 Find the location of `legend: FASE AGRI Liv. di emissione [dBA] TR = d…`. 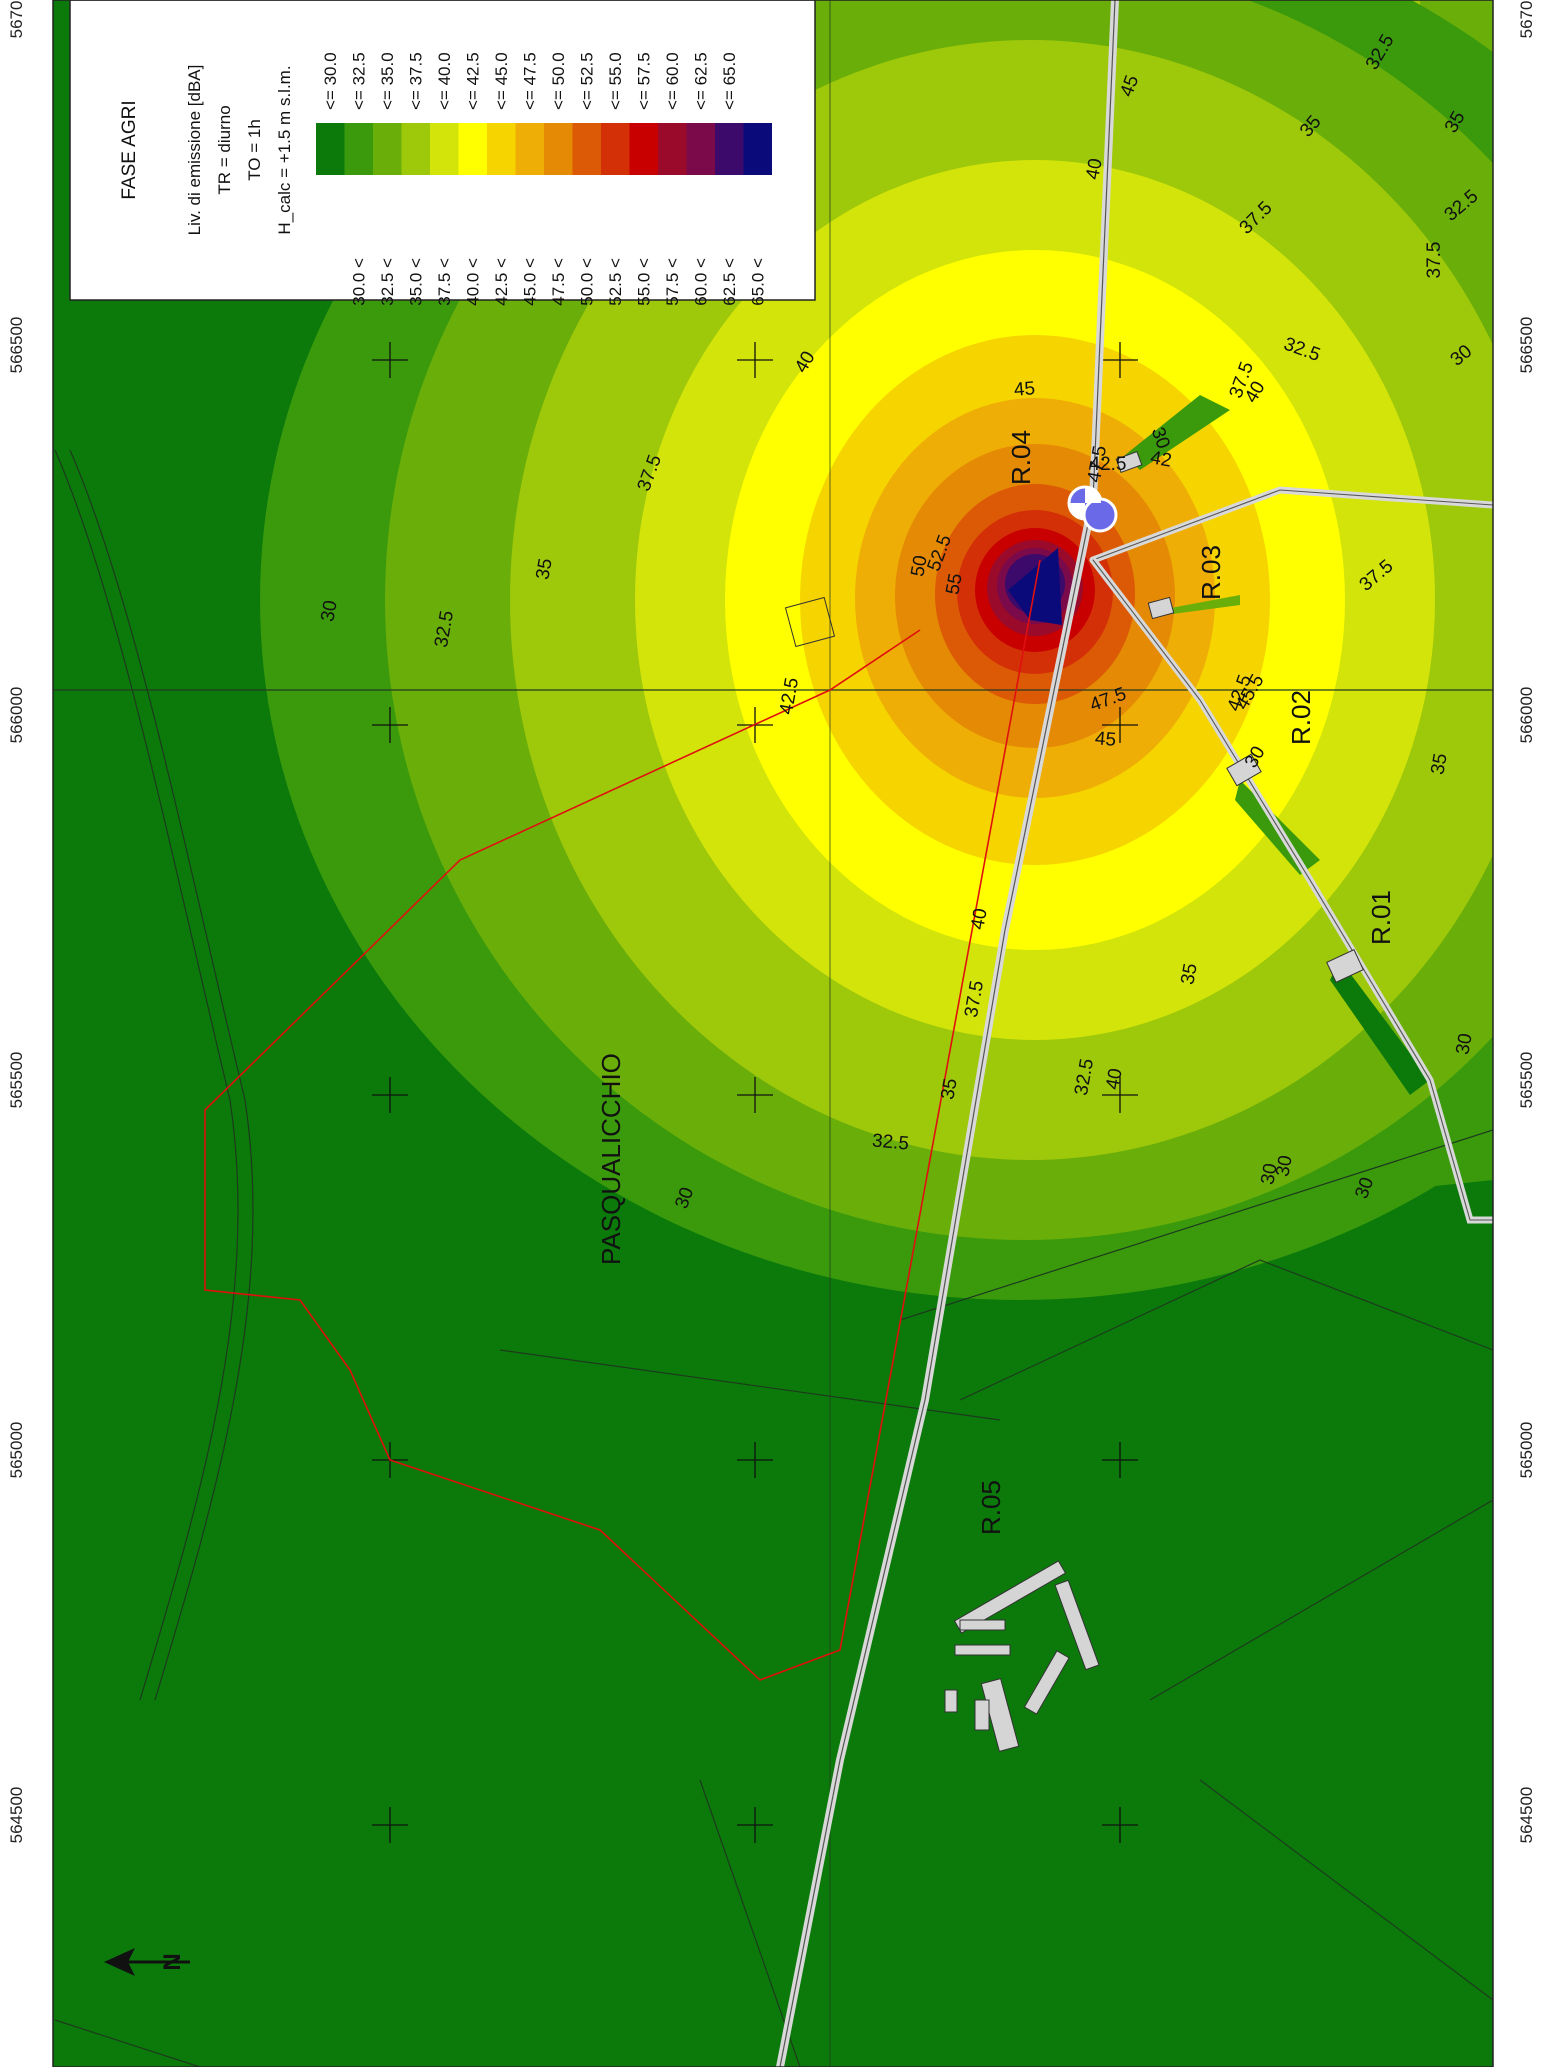

legend: FASE AGRI Liv. di emissione [dBA] TR = d… is located at coordinates (442, 153).